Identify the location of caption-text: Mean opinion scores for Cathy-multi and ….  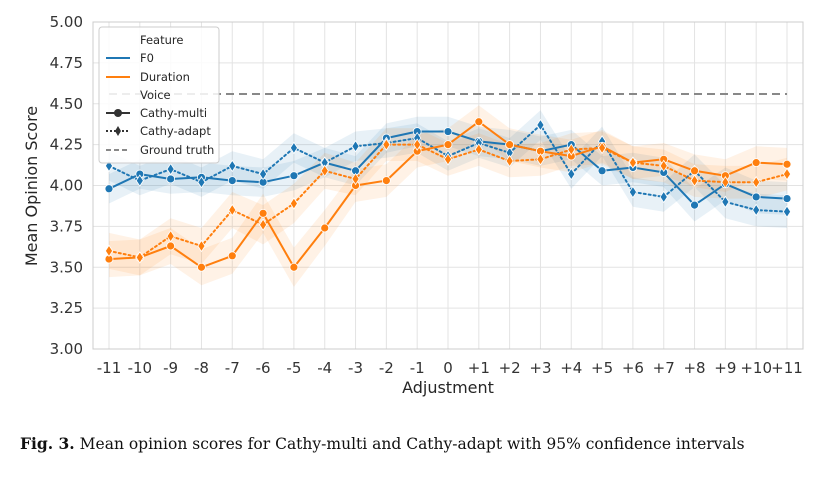
(412, 444).